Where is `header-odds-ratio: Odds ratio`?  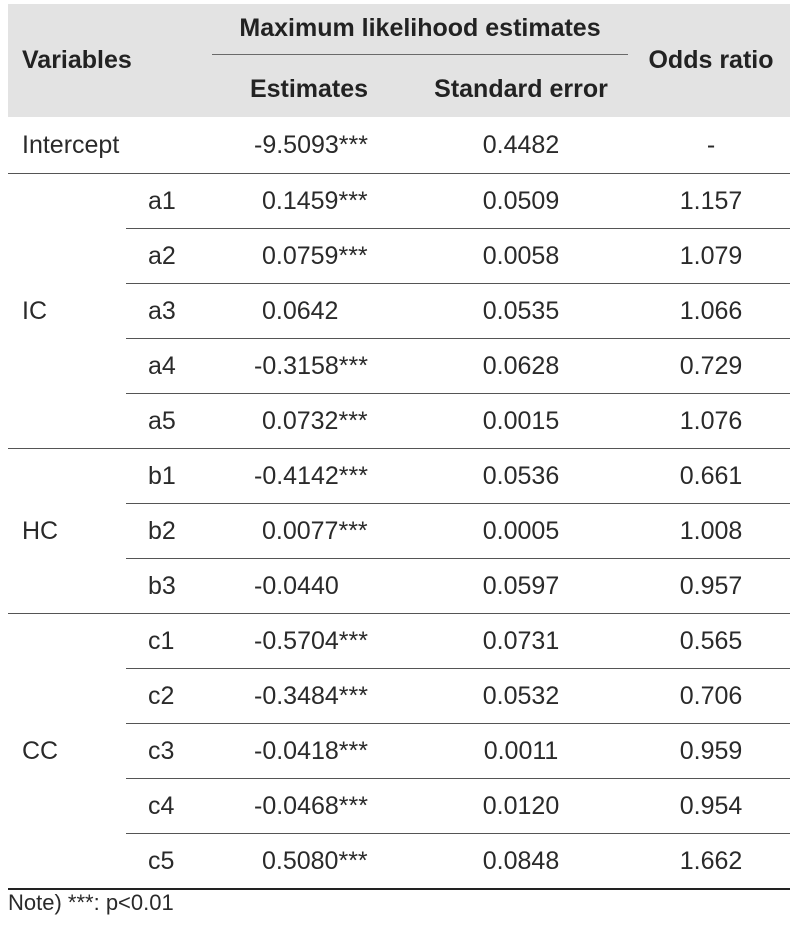
header-odds-ratio: Odds ratio is located at coordinates (711, 60).